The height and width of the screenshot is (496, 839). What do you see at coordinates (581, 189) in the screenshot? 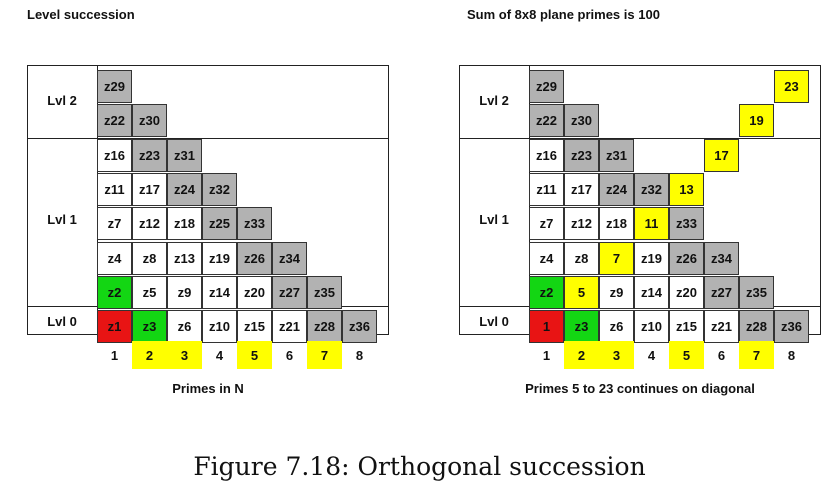
I see `grid-cell: z17` at bounding box center [581, 189].